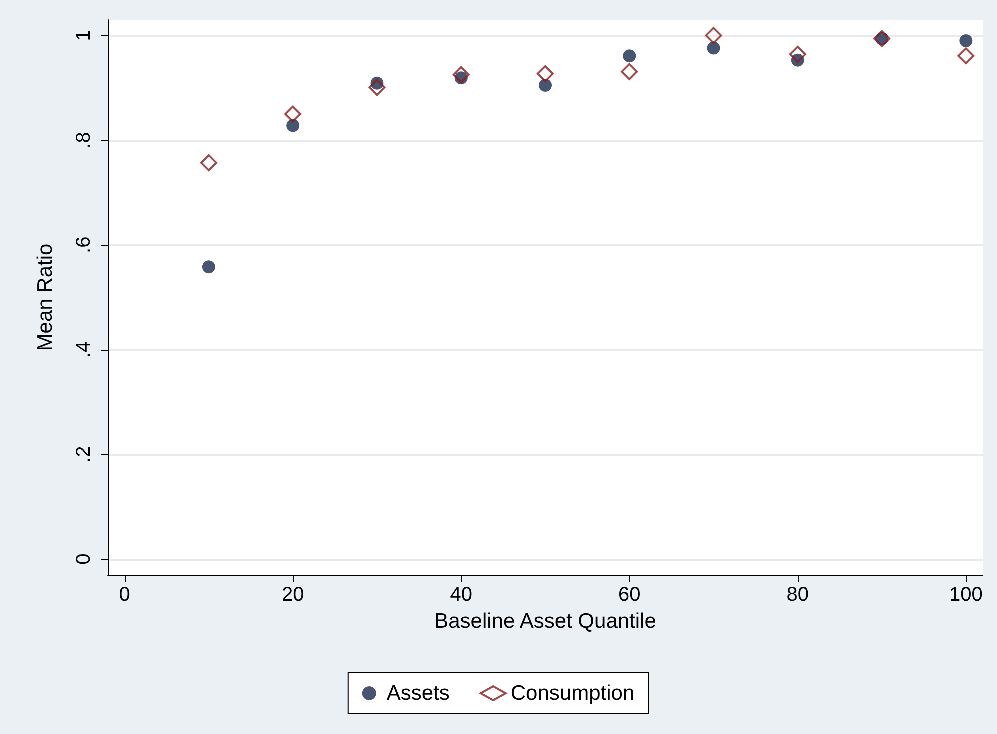  What do you see at coordinates (84, 245) in the screenshot?
I see `y-tick-label: .6` at bounding box center [84, 245].